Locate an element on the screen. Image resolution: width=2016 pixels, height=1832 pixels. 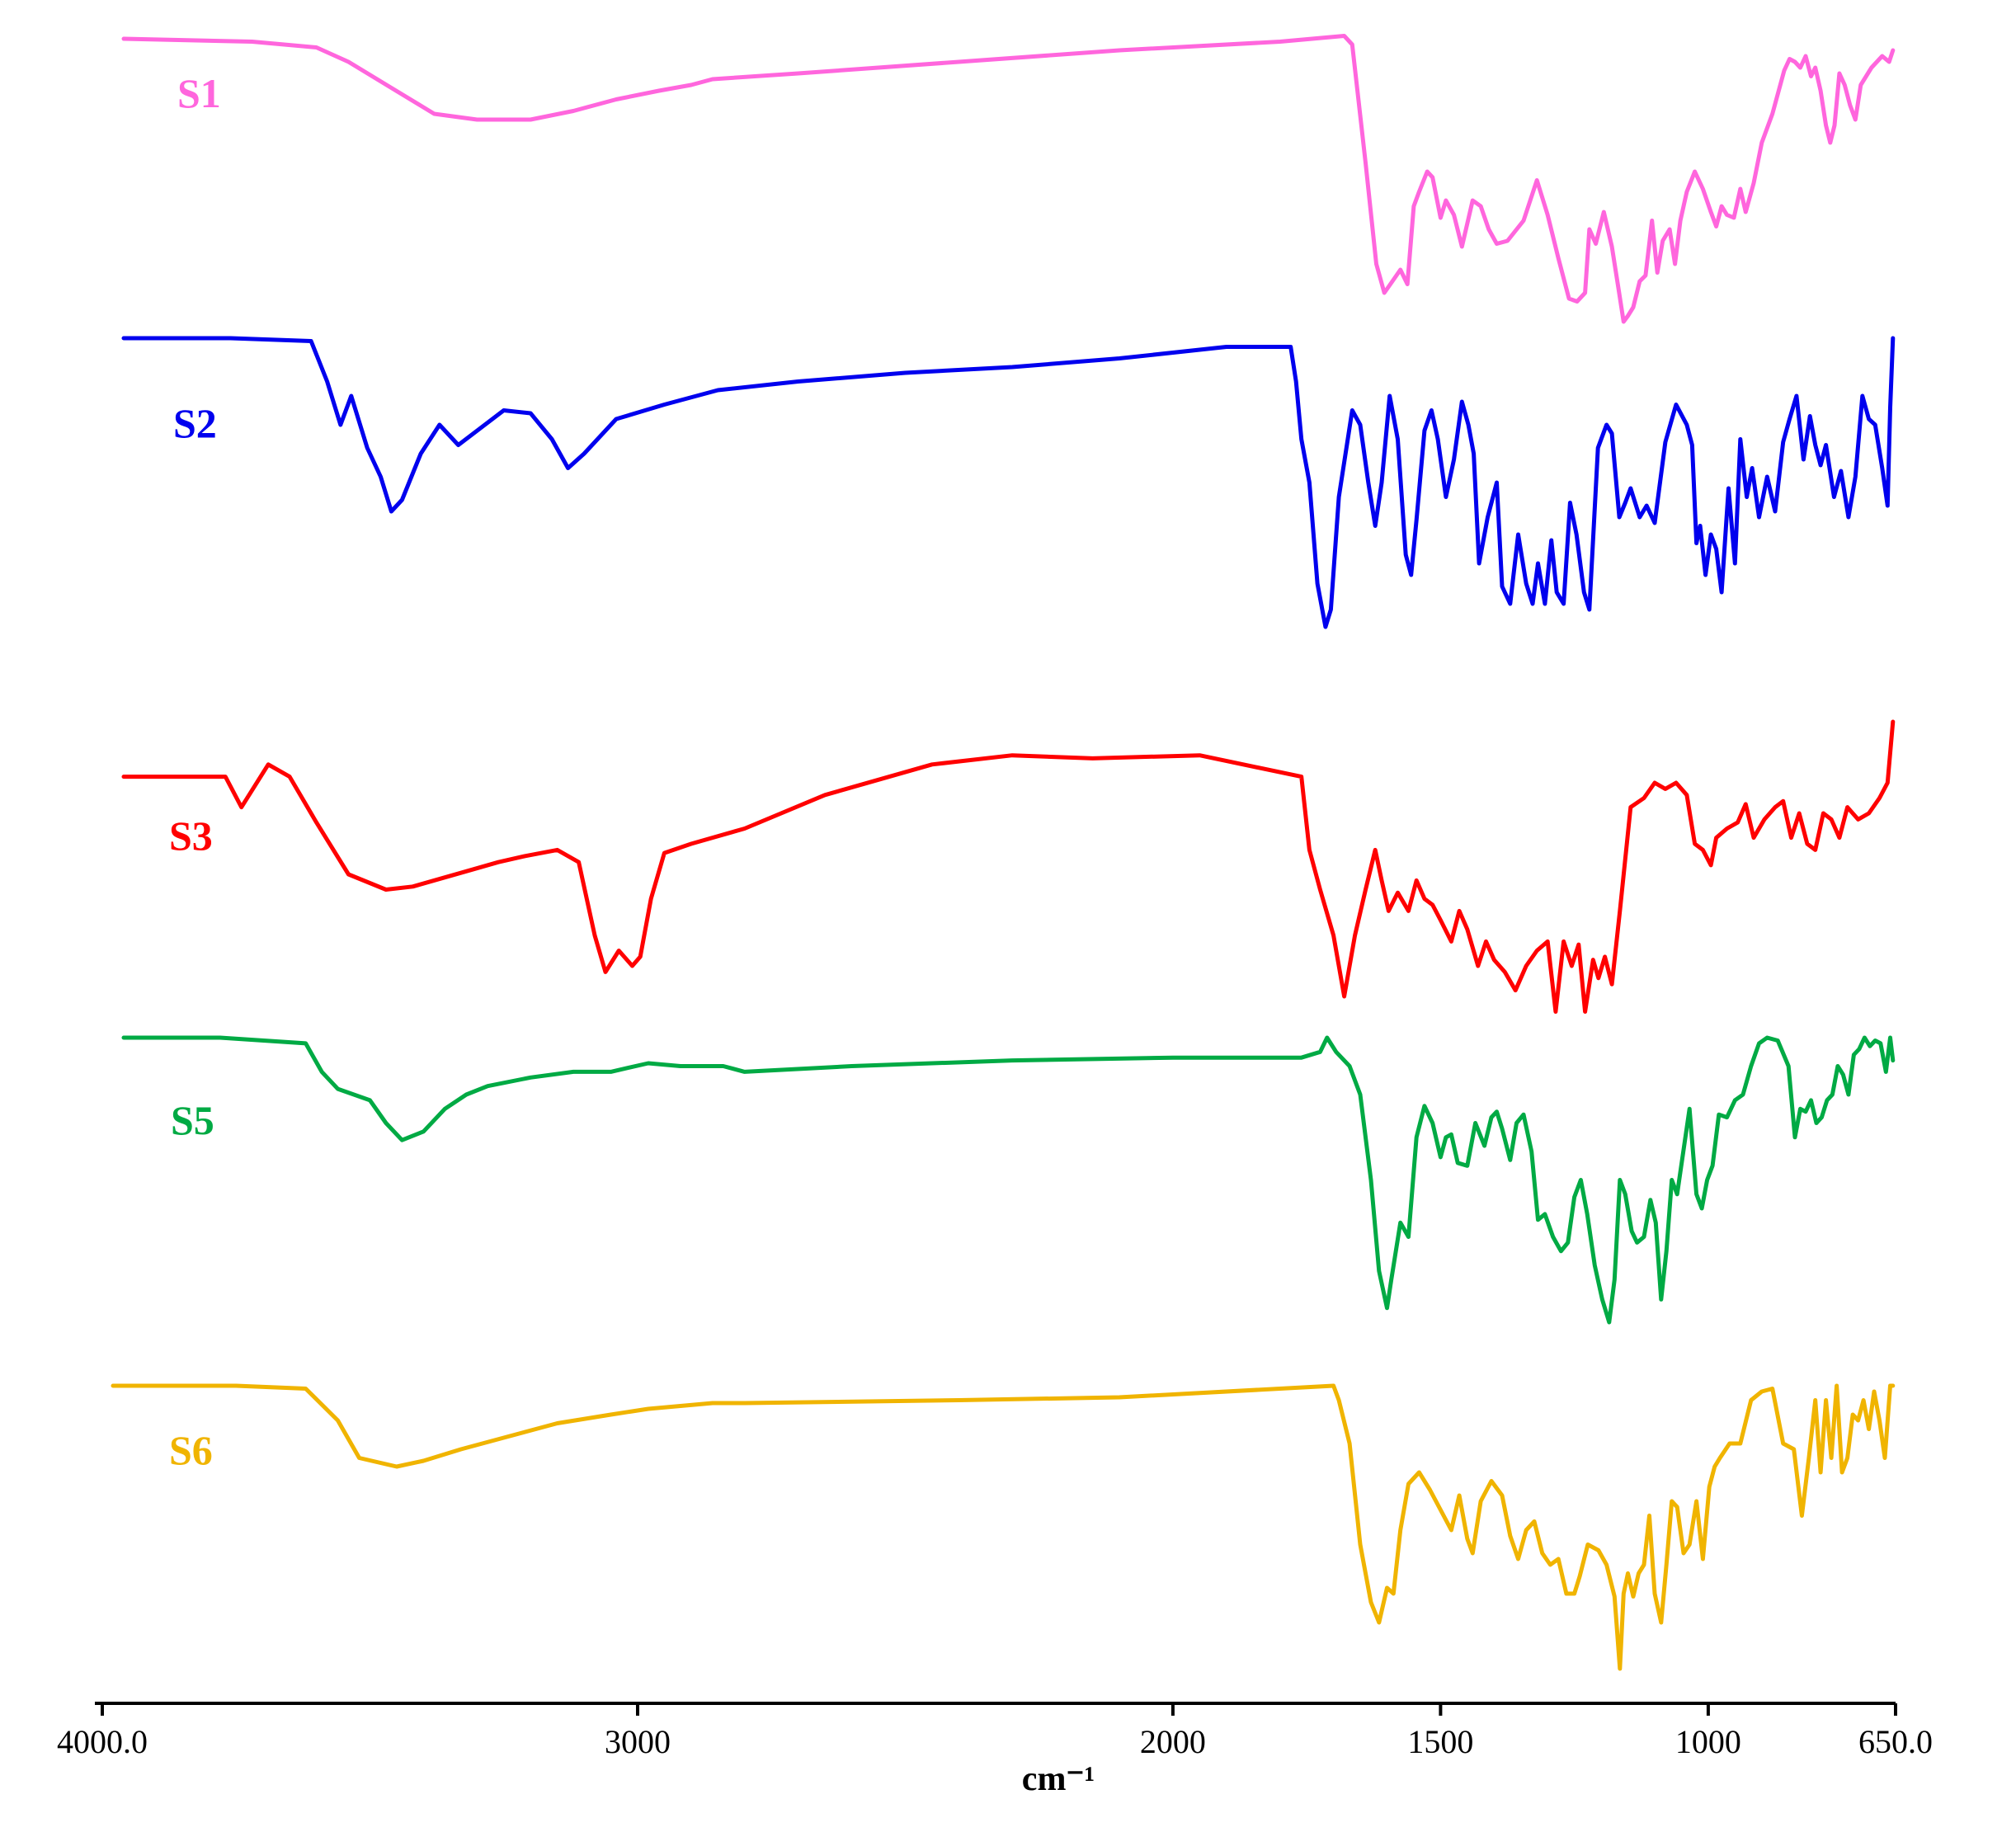
series-label-s3: S3 is located at coordinates (191, 835).